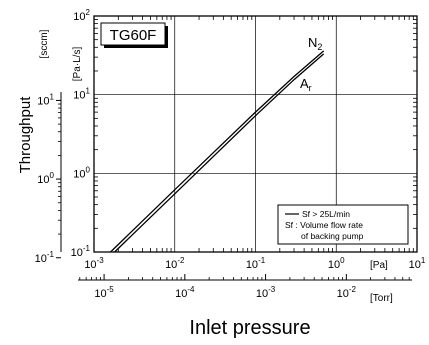 This screenshot has width=429, height=345. Describe the element at coordinates (381, 298) in the screenshot. I see `x2-unit-torr: [Torr]` at that location.